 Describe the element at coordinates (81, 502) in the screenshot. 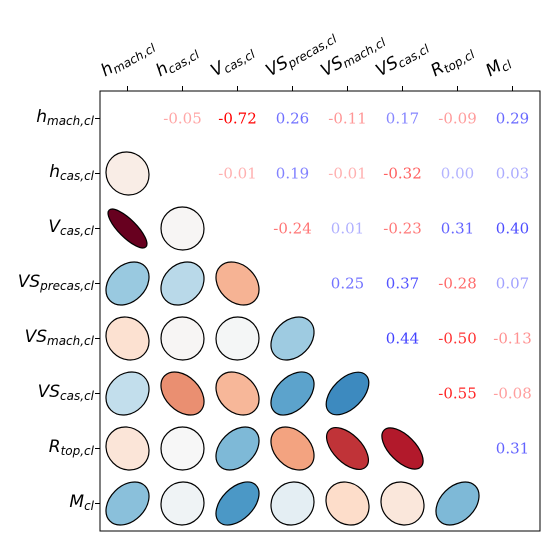

I see `row-label: Mcl` at that location.